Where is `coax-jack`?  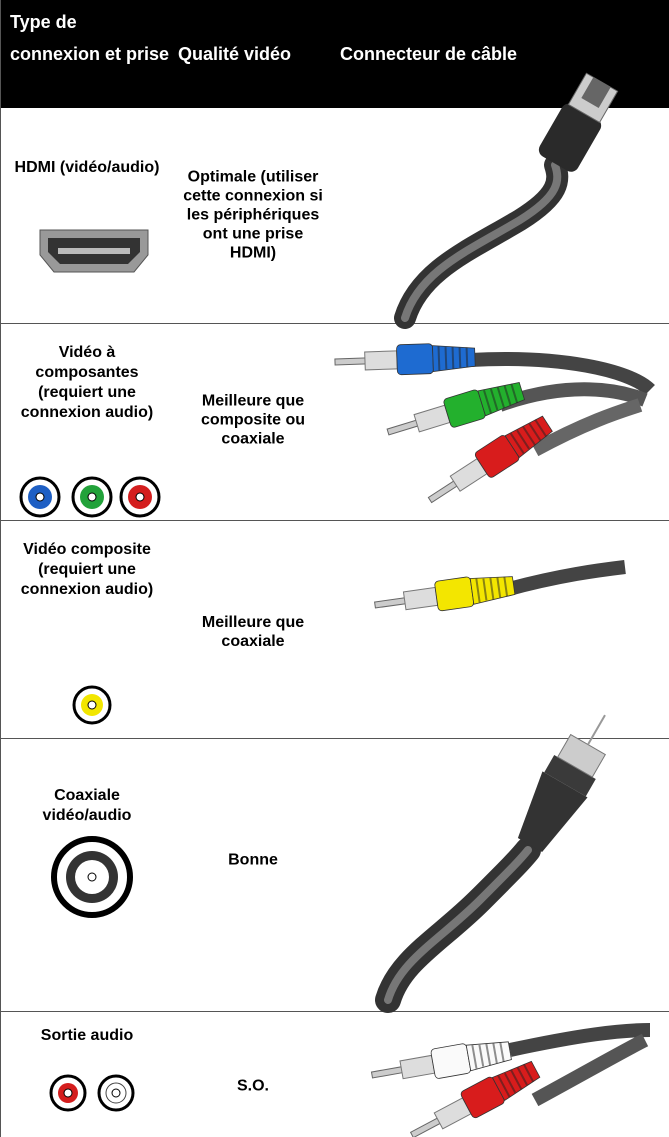
coax-jack is located at coordinates (92, 877).